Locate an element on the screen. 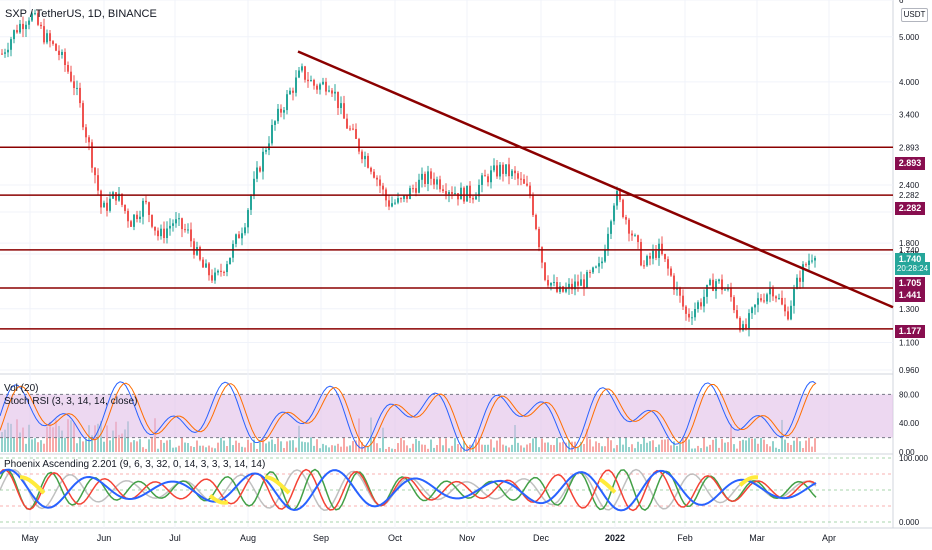  y-tick-label: 2.893 is located at coordinates (909, 147).